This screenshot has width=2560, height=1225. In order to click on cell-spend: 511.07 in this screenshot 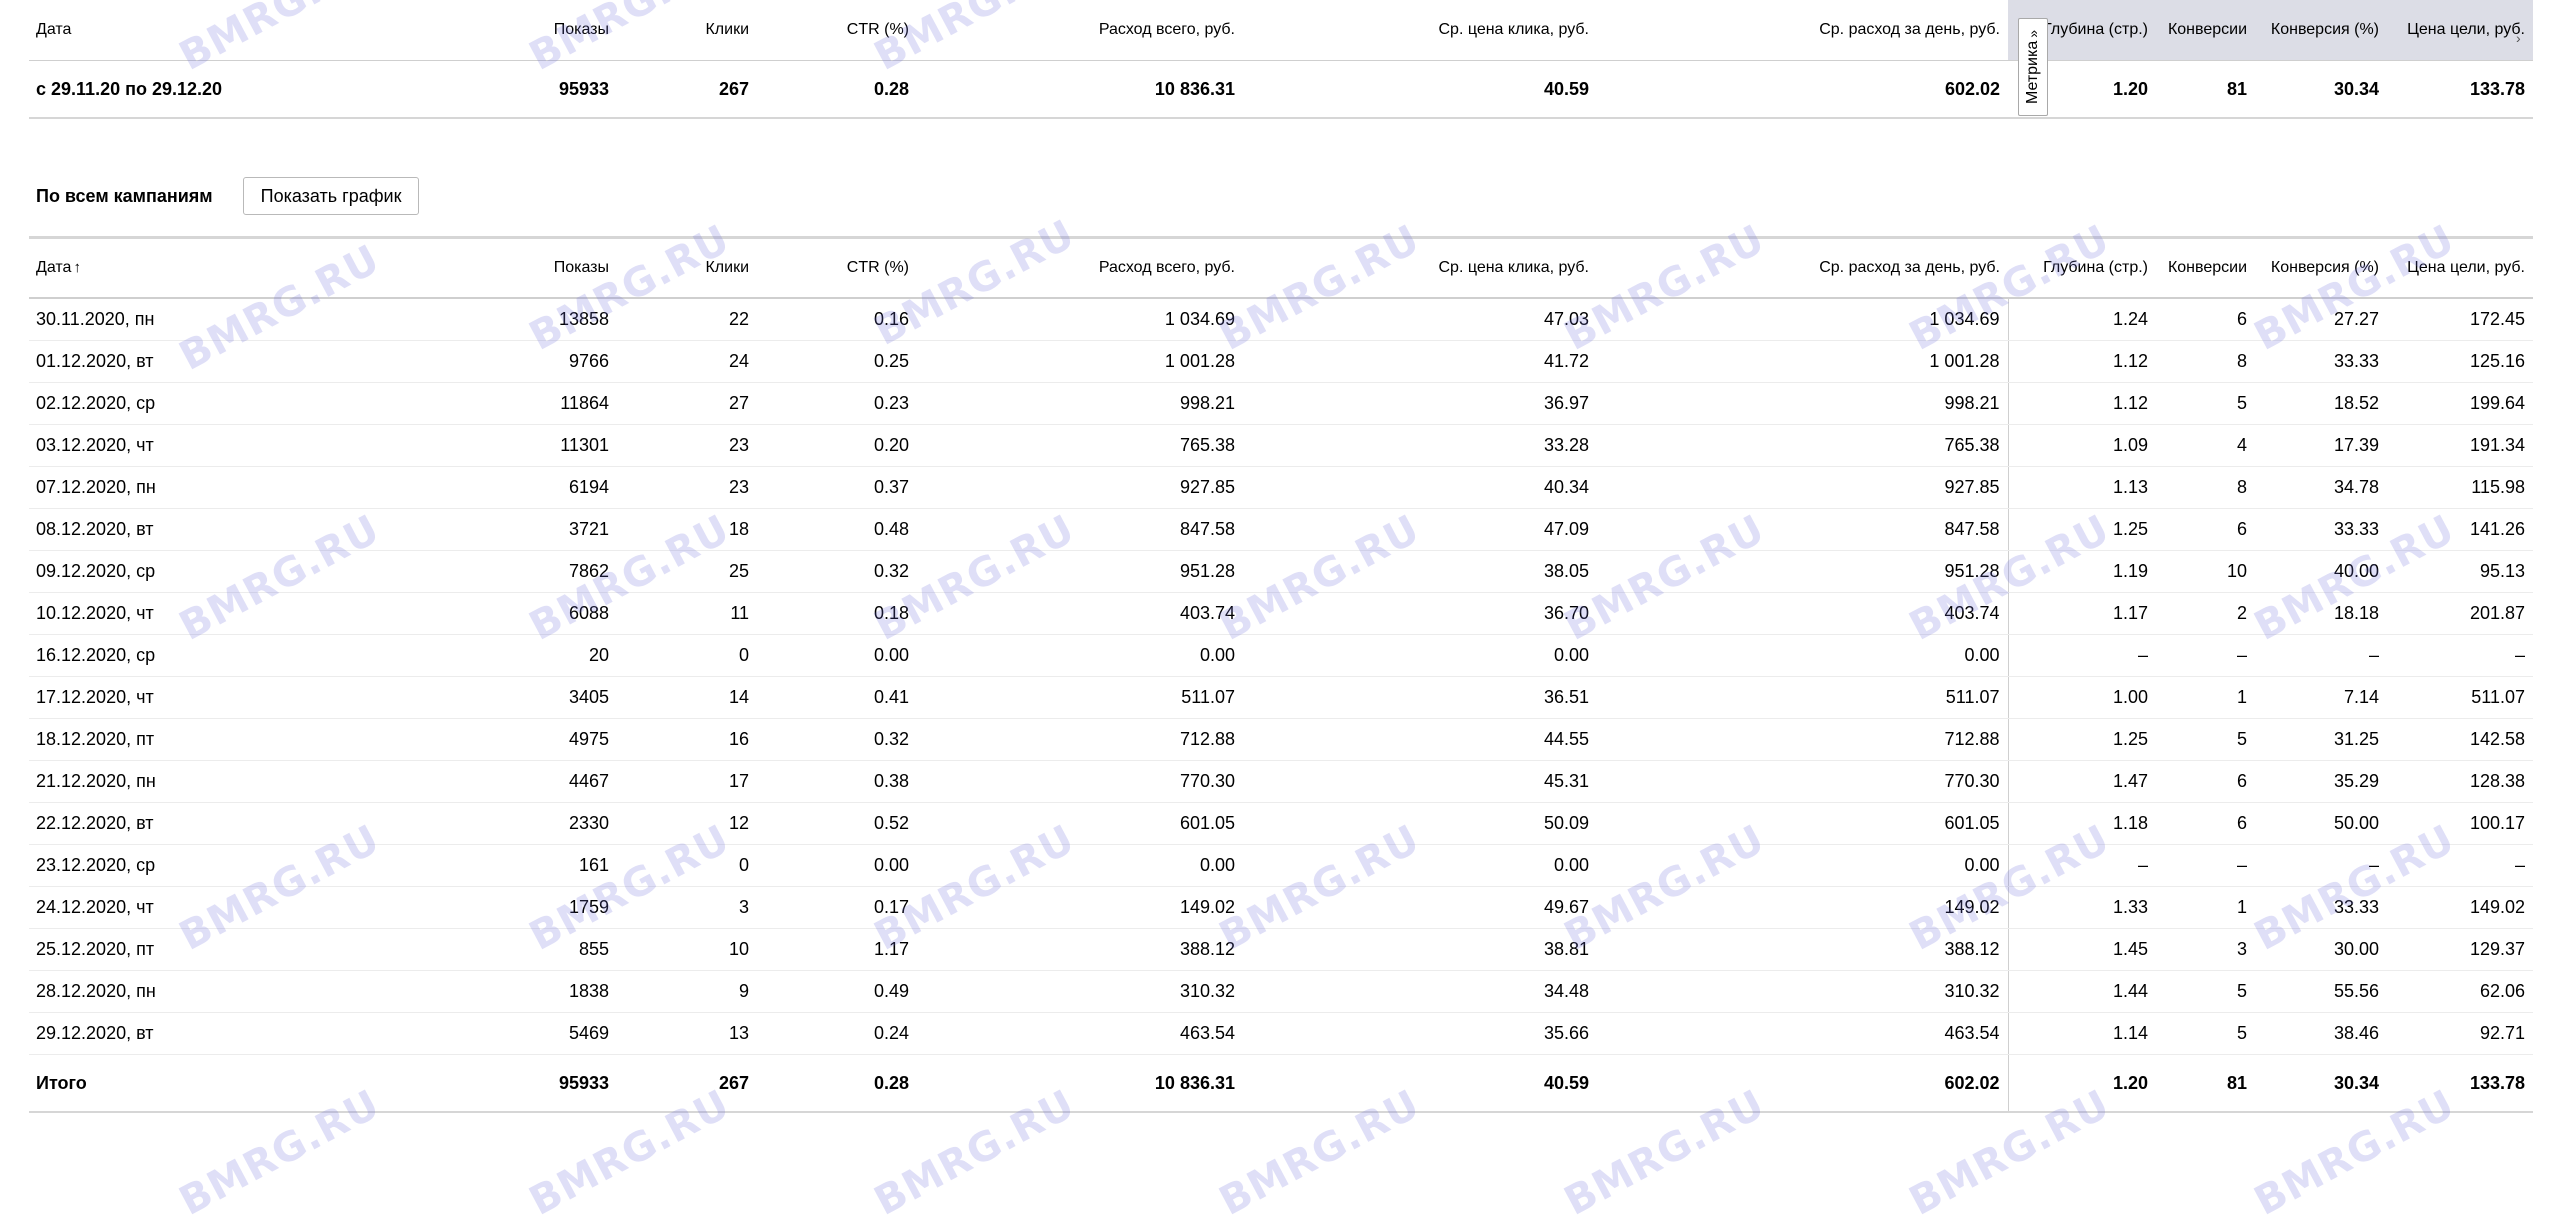, I will do `click(1080, 697)`.